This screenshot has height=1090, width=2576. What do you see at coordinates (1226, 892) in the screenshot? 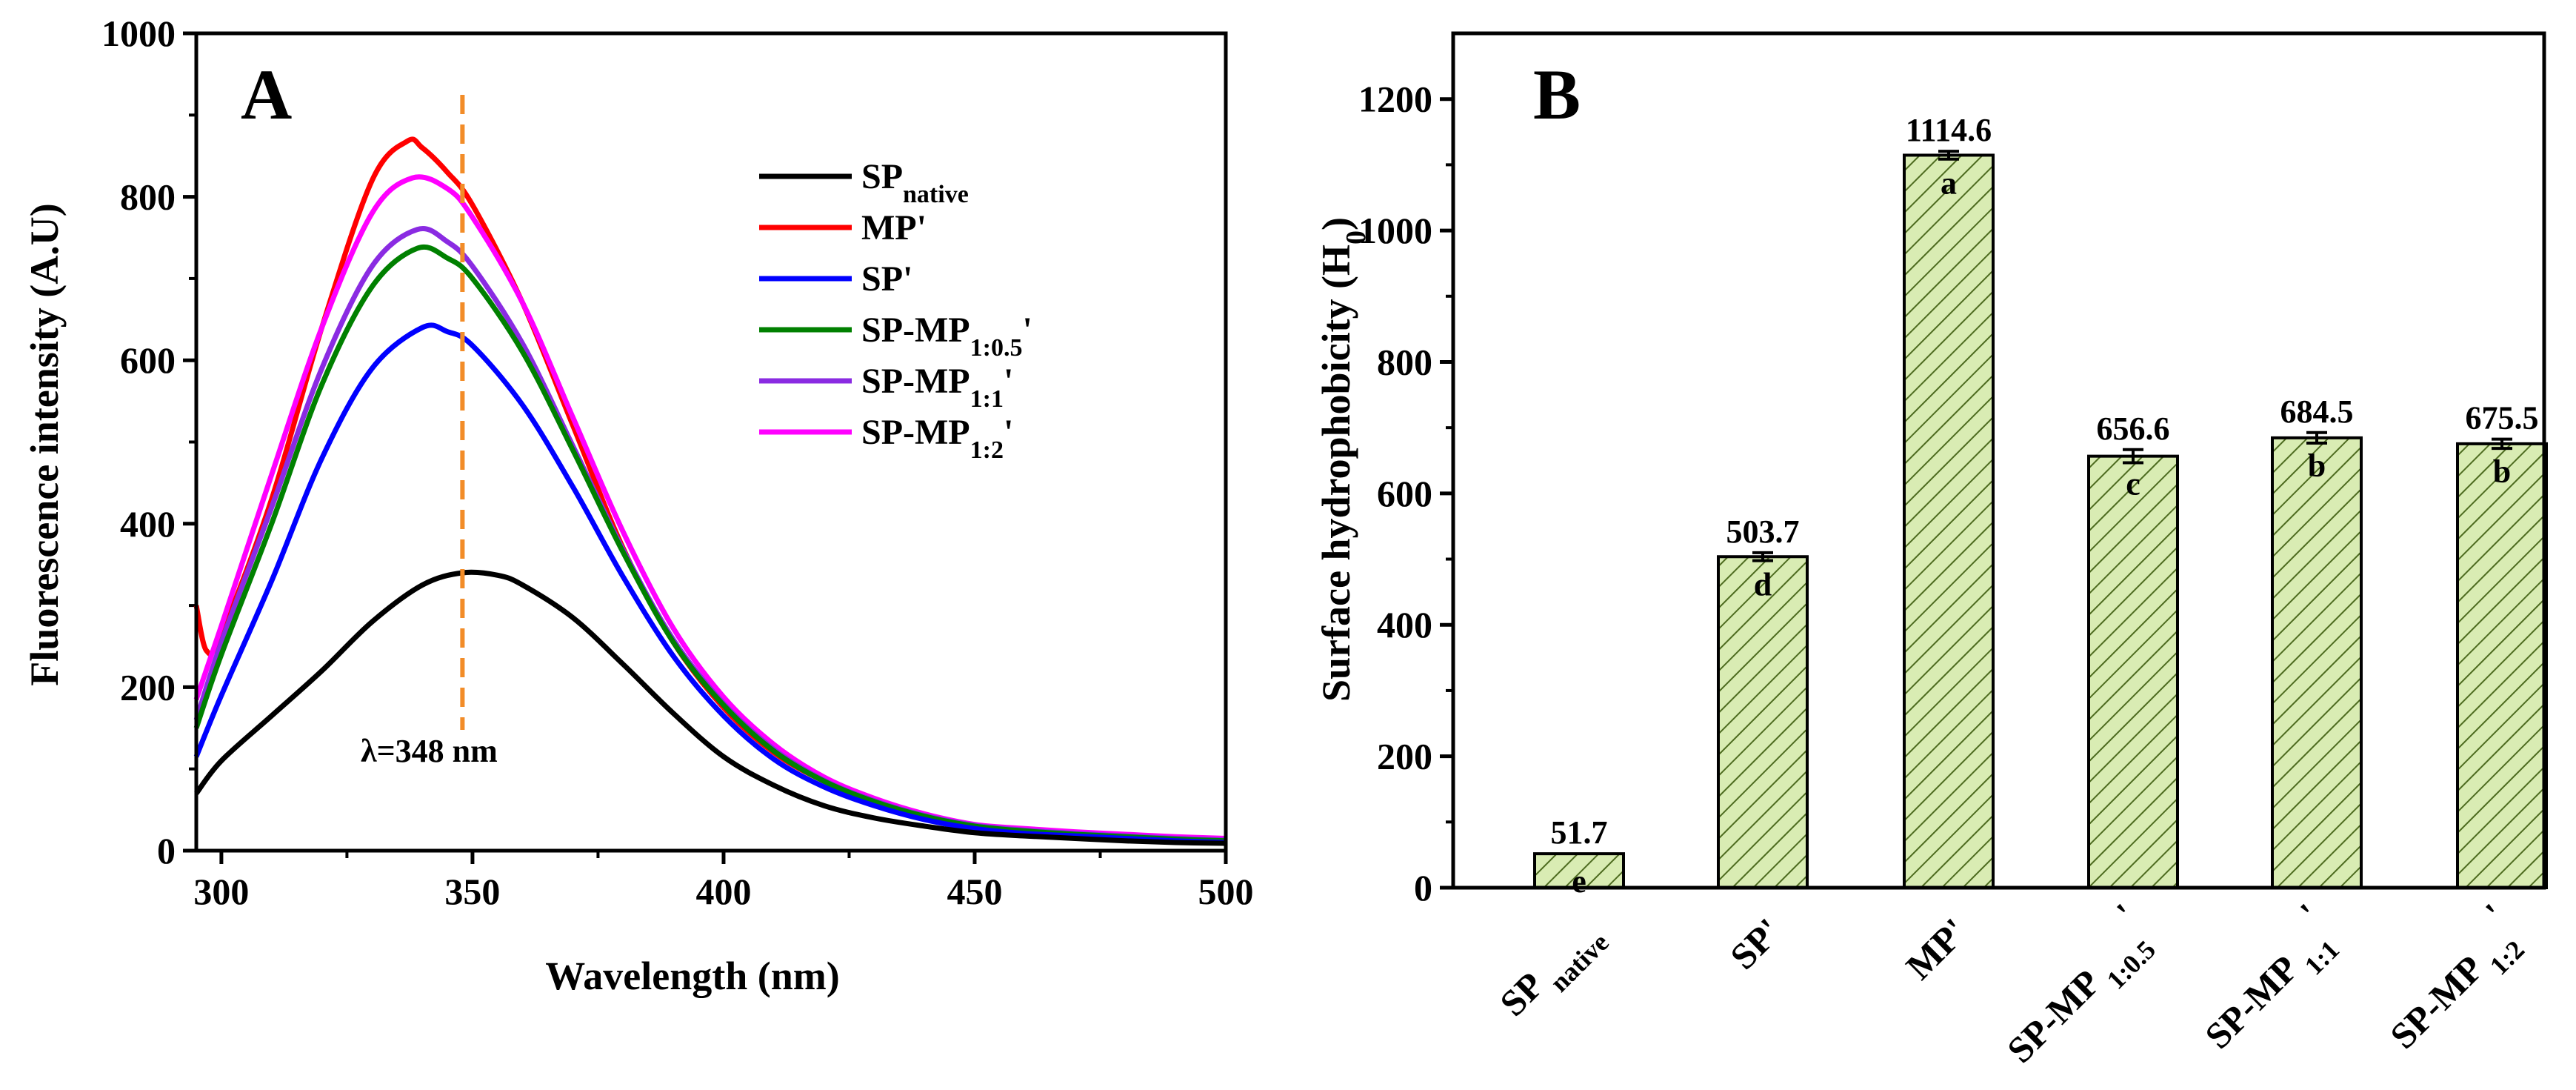
I see `x-tick-label: 500` at bounding box center [1226, 892].